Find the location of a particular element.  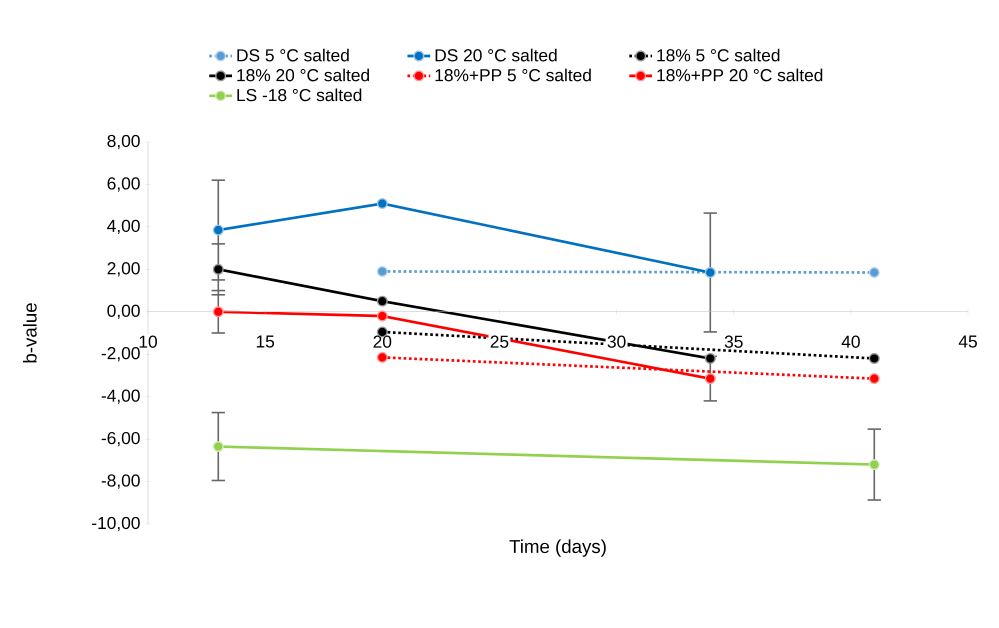

y-tick-label: 4,00 is located at coordinates (123, 227).